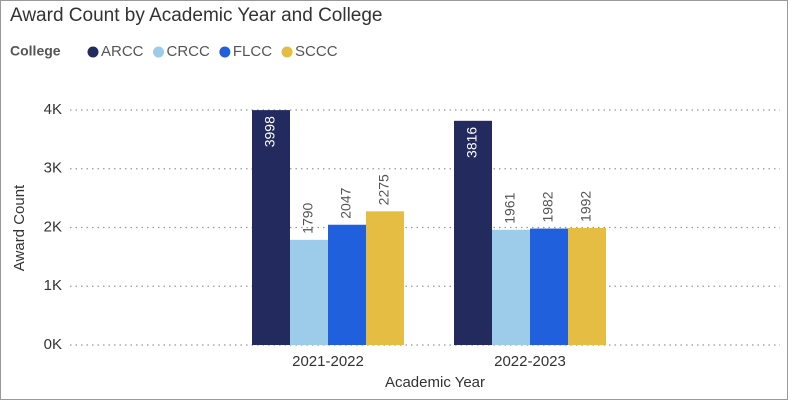 The height and width of the screenshot is (400, 788). I want to click on y-tick-label: 0K, so click(53, 344).